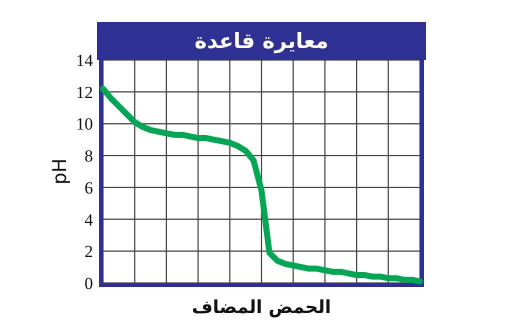  What do you see at coordinates (262, 307) in the screenshot?
I see `x-axis-title: الحمض المضاف` at bounding box center [262, 307].